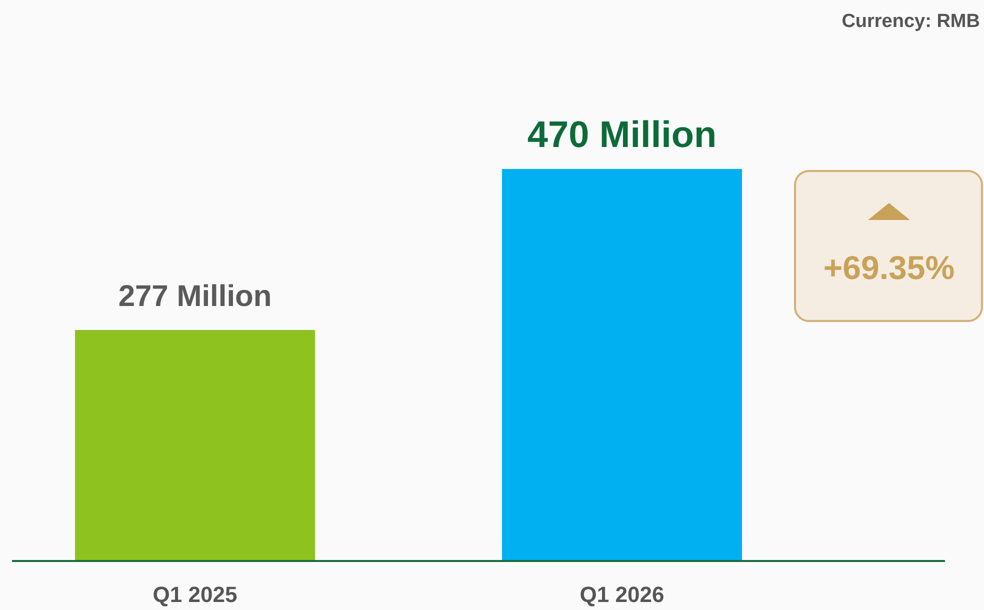 The width and height of the screenshot is (984, 610). What do you see at coordinates (195, 594) in the screenshot?
I see `x-tick-label: Q1 2025` at bounding box center [195, 594].